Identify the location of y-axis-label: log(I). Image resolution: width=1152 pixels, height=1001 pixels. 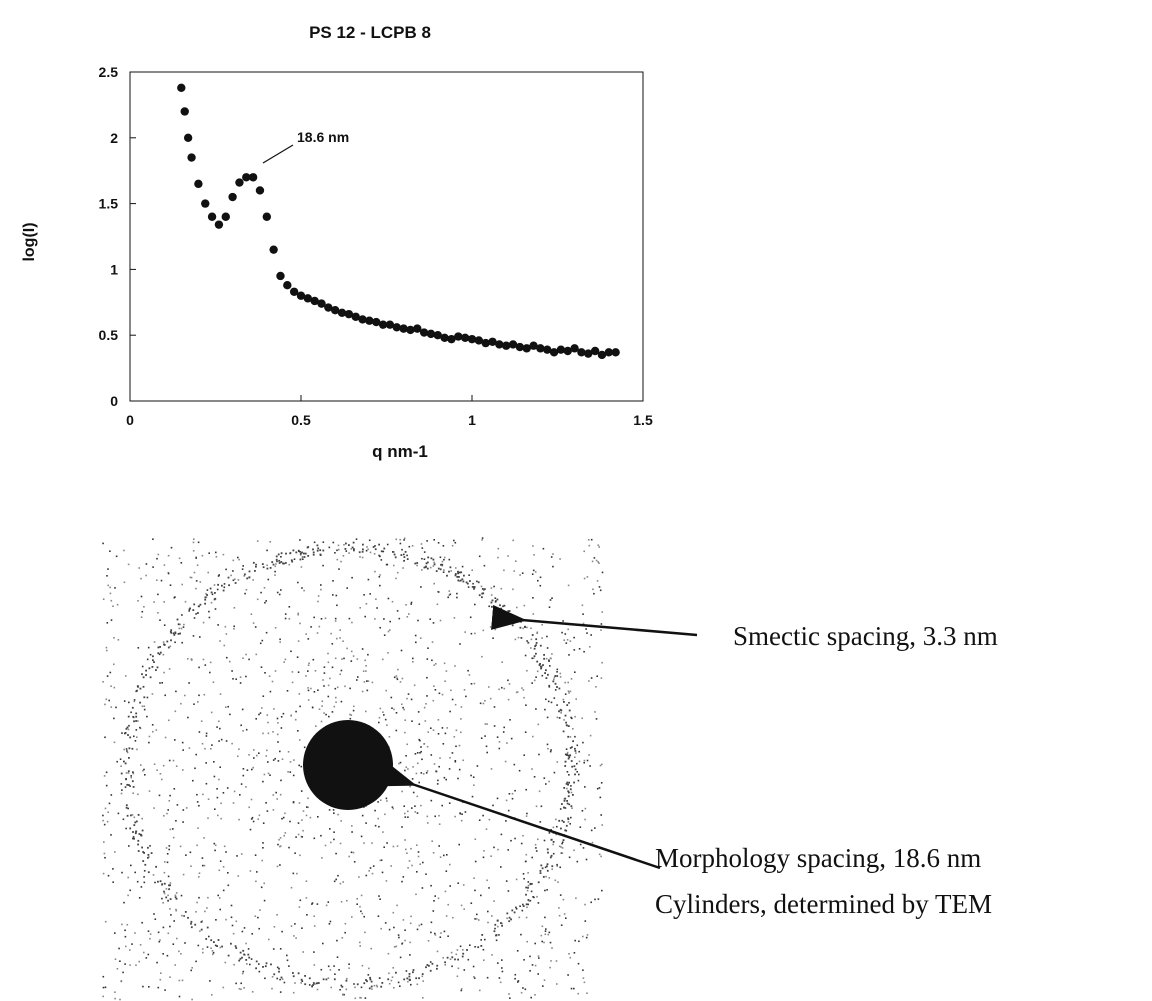
(29, 241).